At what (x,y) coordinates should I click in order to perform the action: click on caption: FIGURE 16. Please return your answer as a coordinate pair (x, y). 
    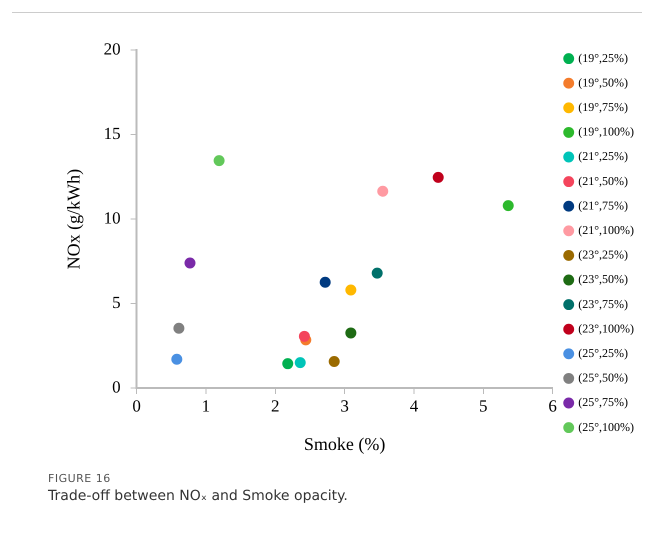
    Looking at the image, I should click on (80, 478).